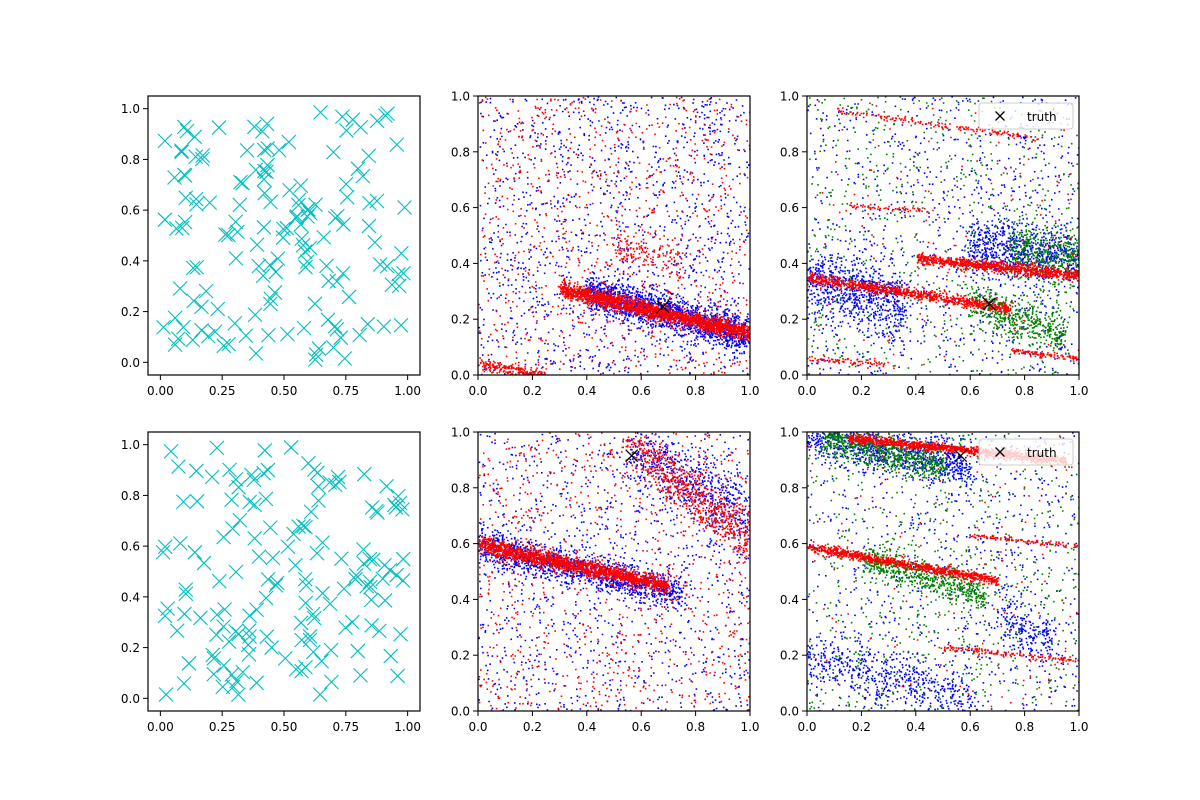 Image resolution: width=1200 pixels, height=800 pixels. I want to click on x-tick-label: 0.8, so click(695, 391).